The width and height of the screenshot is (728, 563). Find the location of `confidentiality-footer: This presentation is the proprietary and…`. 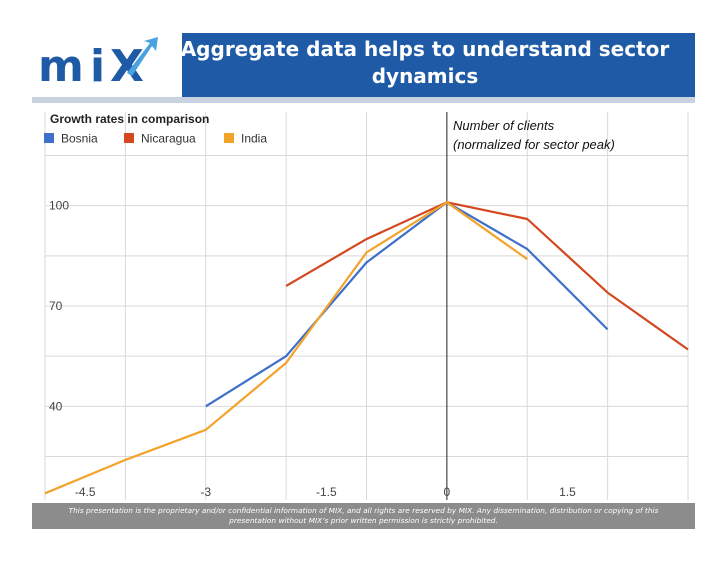

confidentiality-footer: This presentation is the proprietary and… is located at coordinates (363, 516).